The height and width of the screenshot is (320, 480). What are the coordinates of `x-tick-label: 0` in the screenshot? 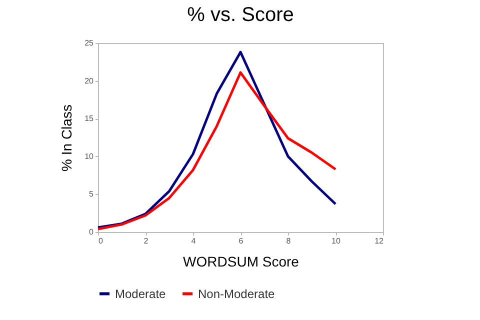 It's located at (101, 241).